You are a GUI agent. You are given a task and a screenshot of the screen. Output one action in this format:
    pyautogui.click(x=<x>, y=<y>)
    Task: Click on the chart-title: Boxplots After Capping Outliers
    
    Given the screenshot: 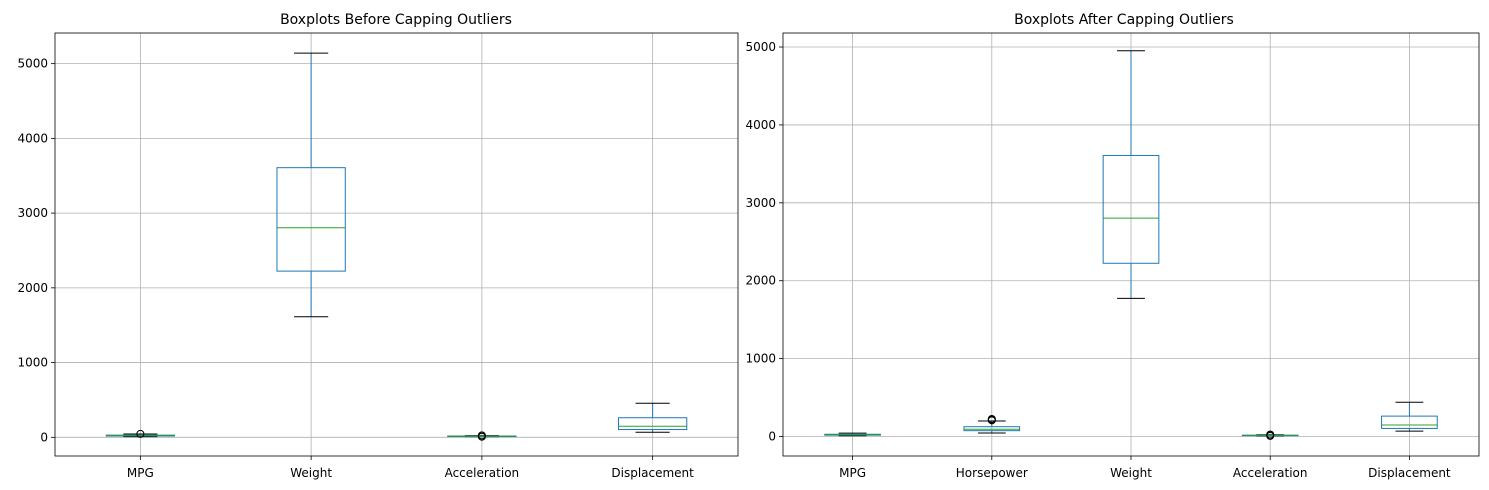 What is the action you would take?
    pyautogui.click(x=1124, y=20)
    